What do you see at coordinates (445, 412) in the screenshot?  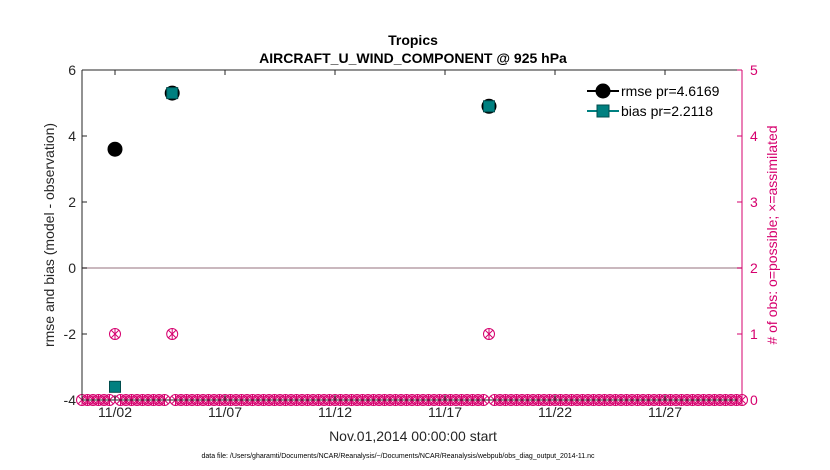 I see `x-tick-label: 11/17` at bounding box center [445, 412].